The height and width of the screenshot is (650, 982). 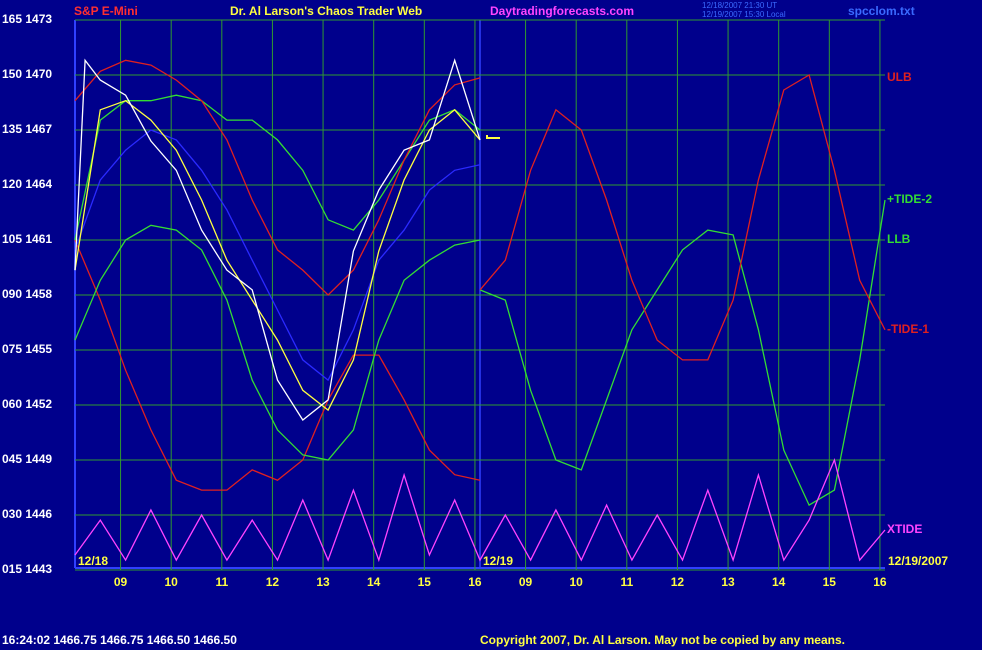 What do you see at coordinates (326, 11) in the screenshot?
I see `title: Dr. Al Larson's Chaos Trader Web` at bounding box center [326, 11].